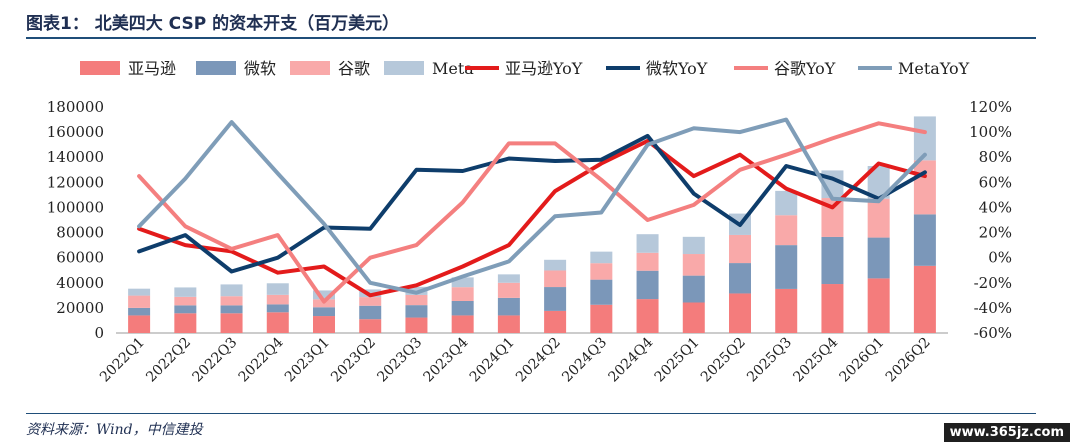 The width and height of the screenshot is (1080, 448). Describe the element at coordinates (769, 360) in the screenshot. I see `x-tick-label: 2025Q3` at that location.